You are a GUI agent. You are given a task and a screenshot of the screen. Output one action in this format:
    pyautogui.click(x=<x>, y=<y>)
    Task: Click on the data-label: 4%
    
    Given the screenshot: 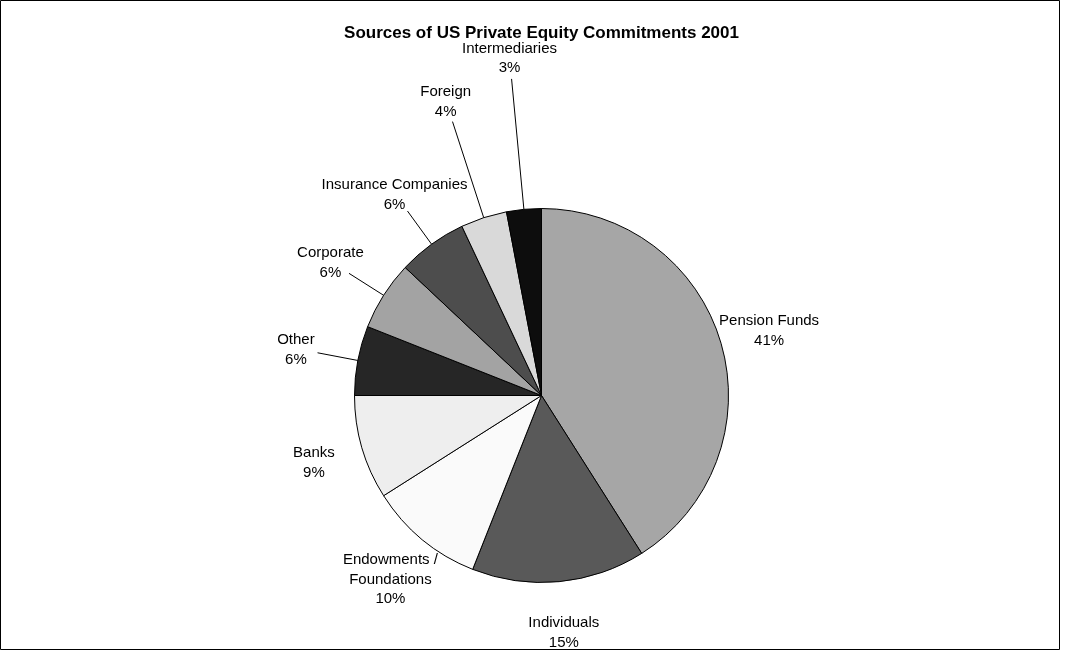 What is the action you would take?
    pyautogui.click(x=445, y=110)
    